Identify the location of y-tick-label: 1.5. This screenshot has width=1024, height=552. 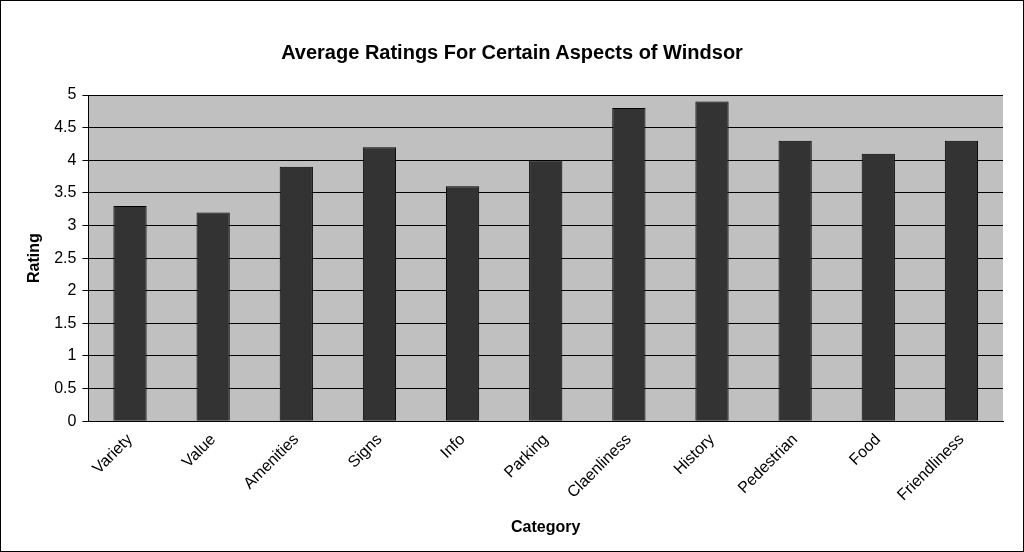
(65, 322).